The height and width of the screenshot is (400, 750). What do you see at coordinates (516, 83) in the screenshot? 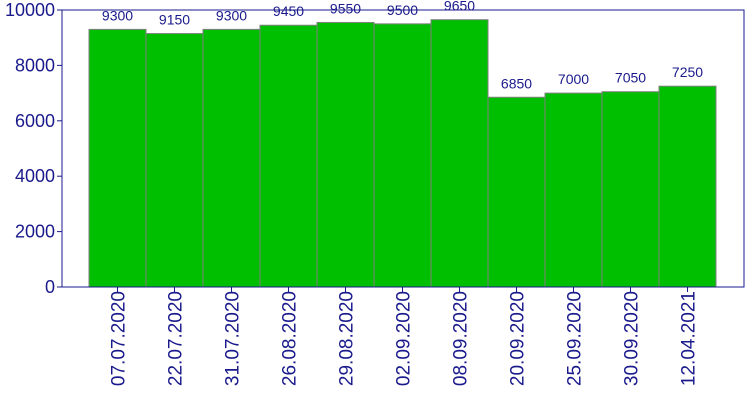
I see `data-label: 6850` at bounding box center [516, 83].